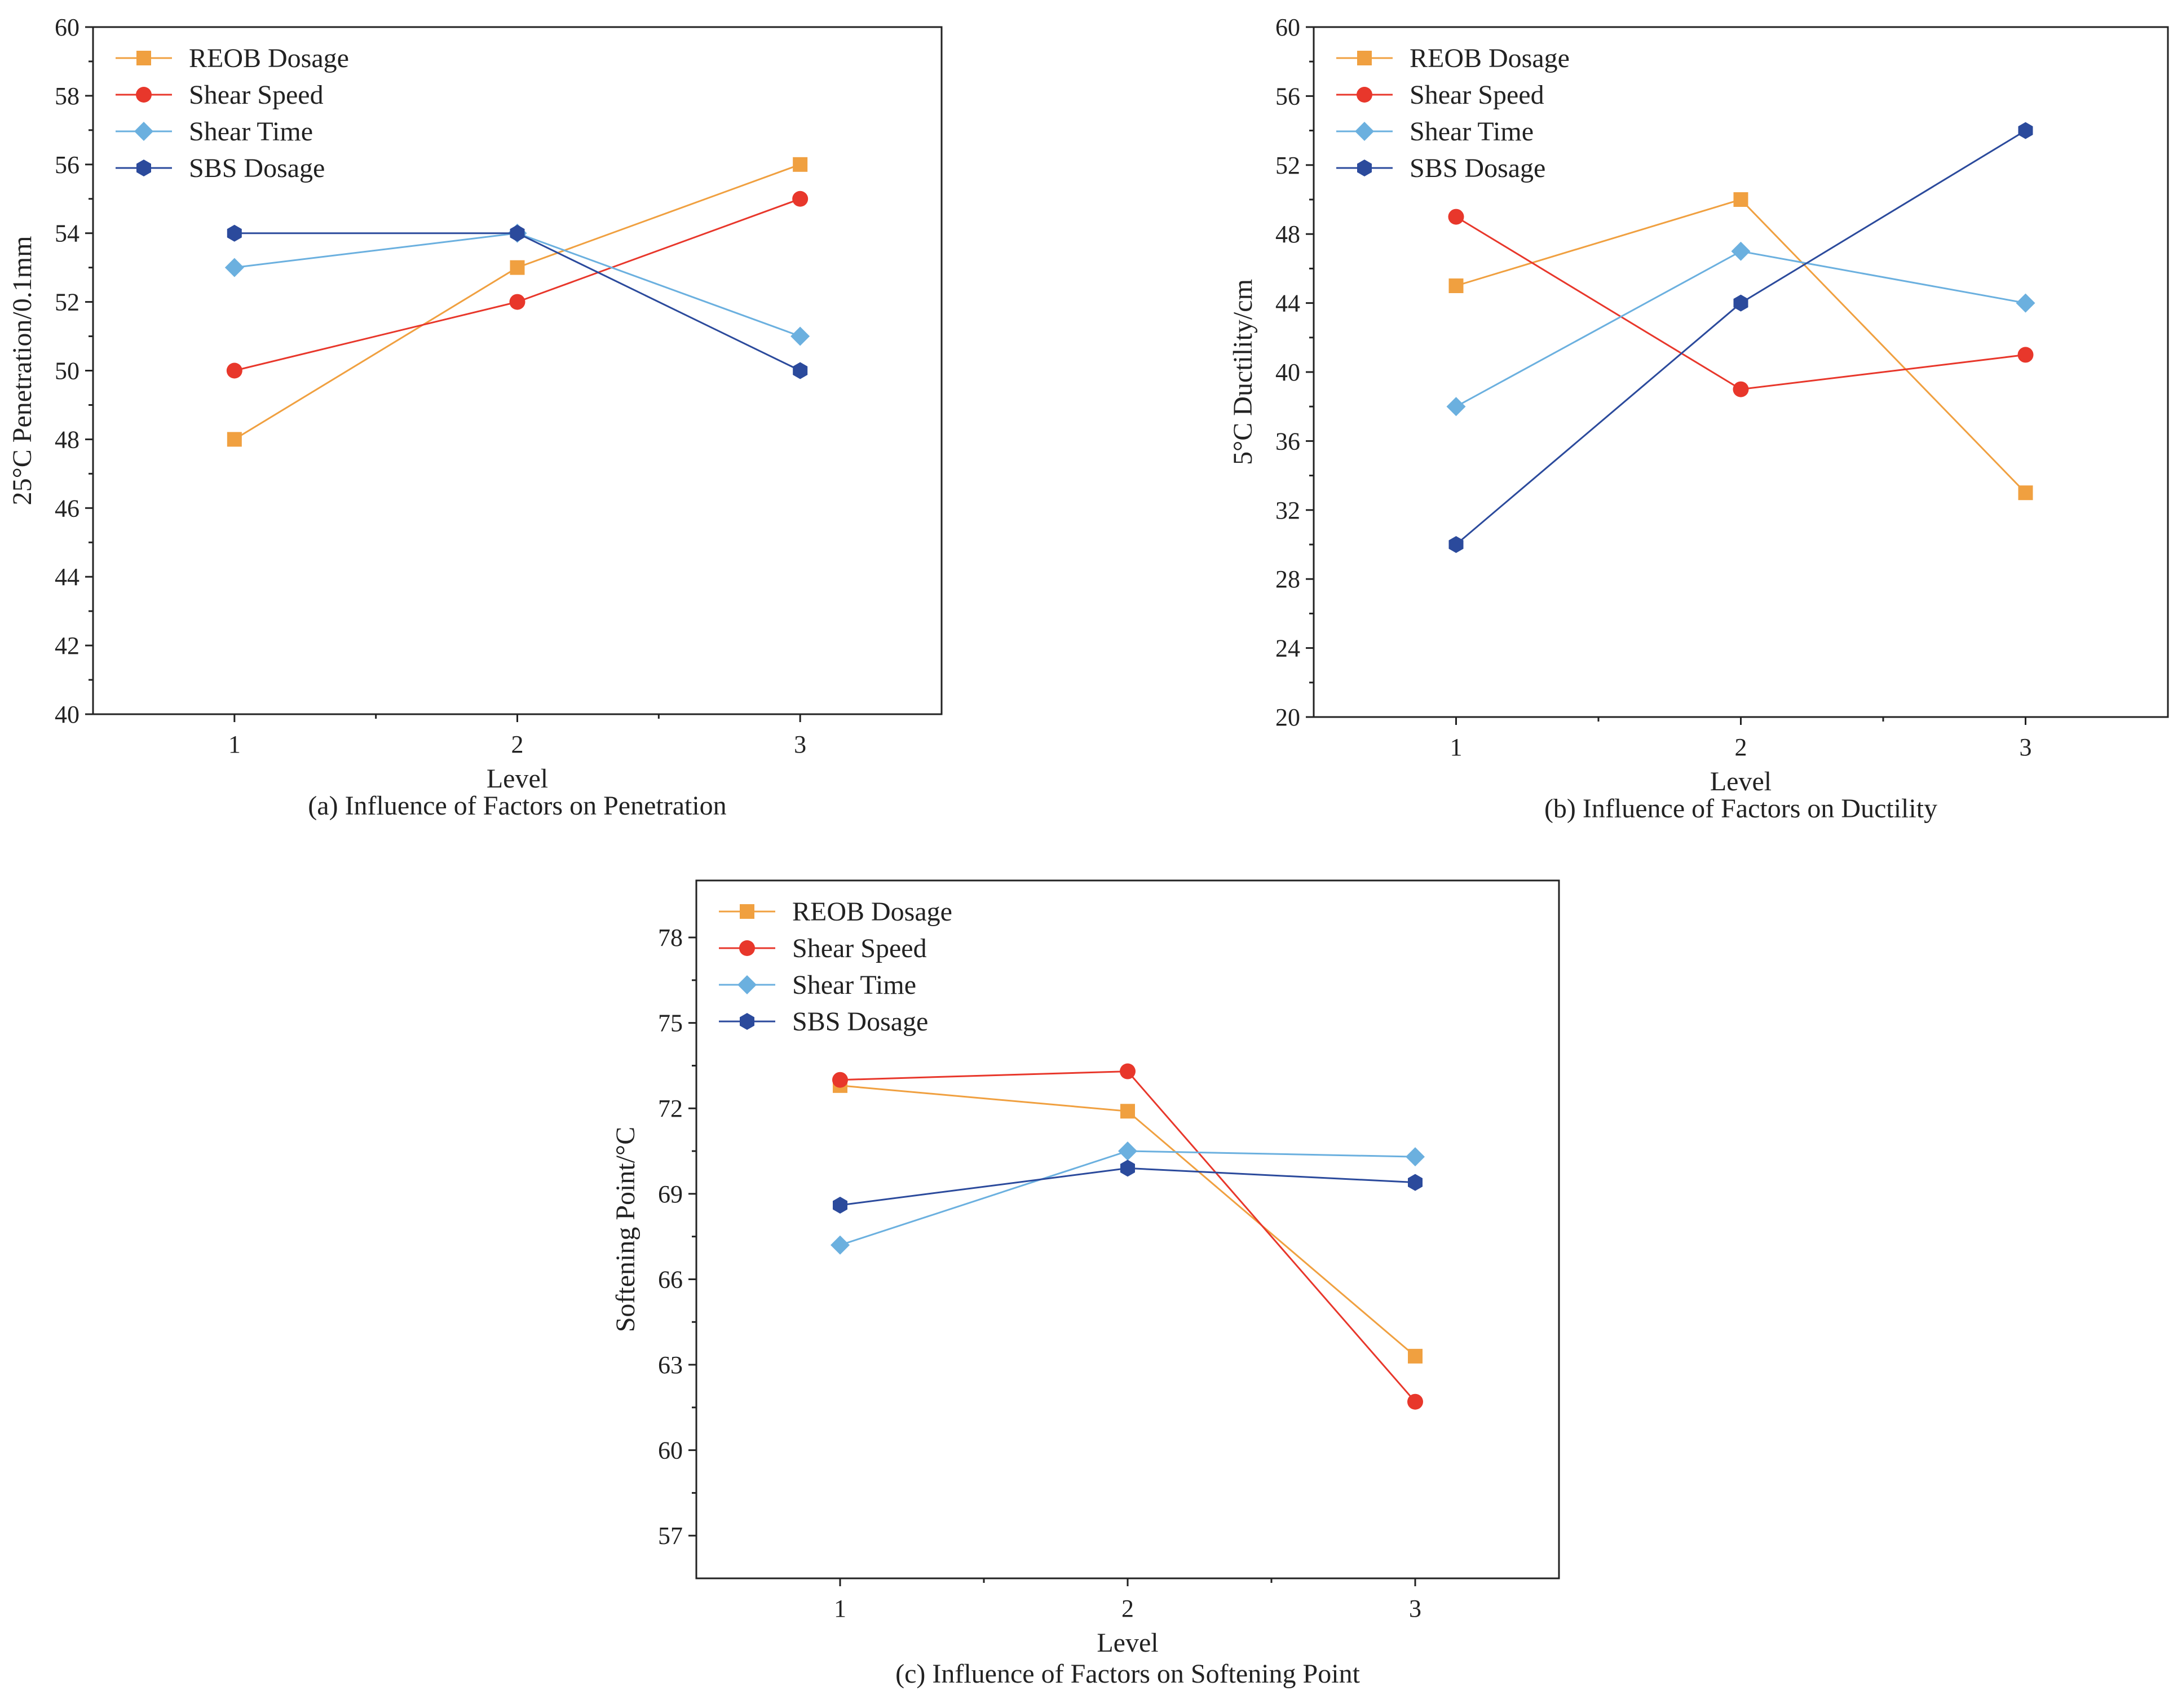  What do you see at coordinates (517, 806) in the screenshot?
I see `chart-caption: (a) Influence of Factors on Penetration` at bounding box center [517, 806].